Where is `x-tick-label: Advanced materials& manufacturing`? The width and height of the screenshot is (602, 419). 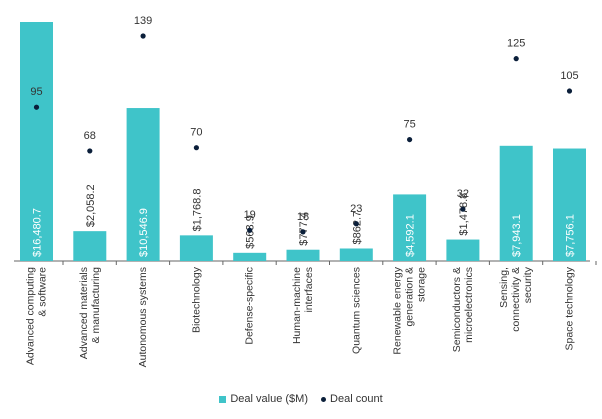
x-tick-label: Advanced materials& manufacturing is located at coordinates (90, 313).